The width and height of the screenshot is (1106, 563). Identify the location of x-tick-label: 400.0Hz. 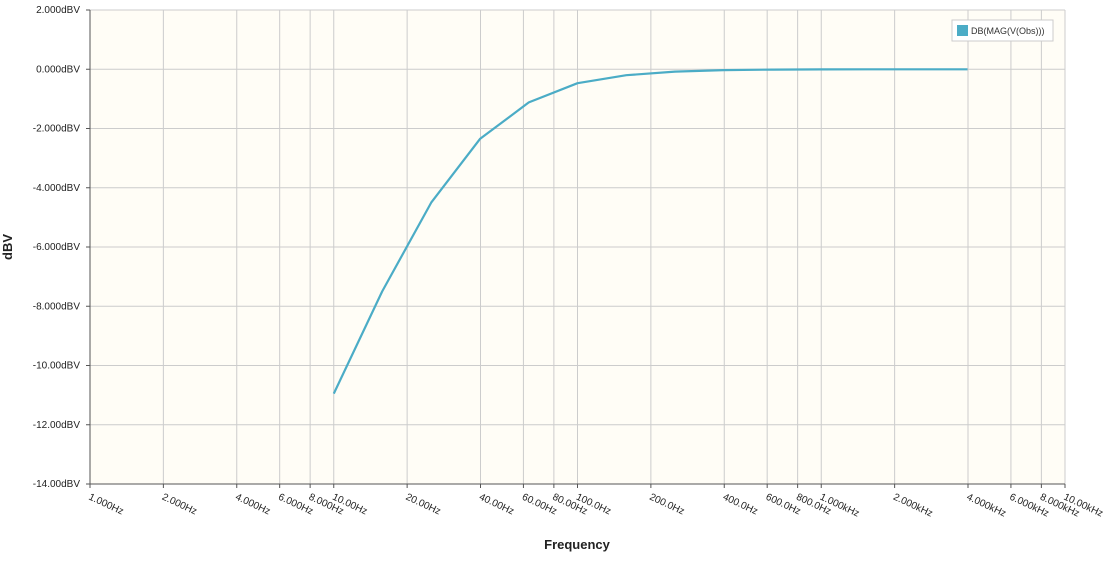
(740, 505).